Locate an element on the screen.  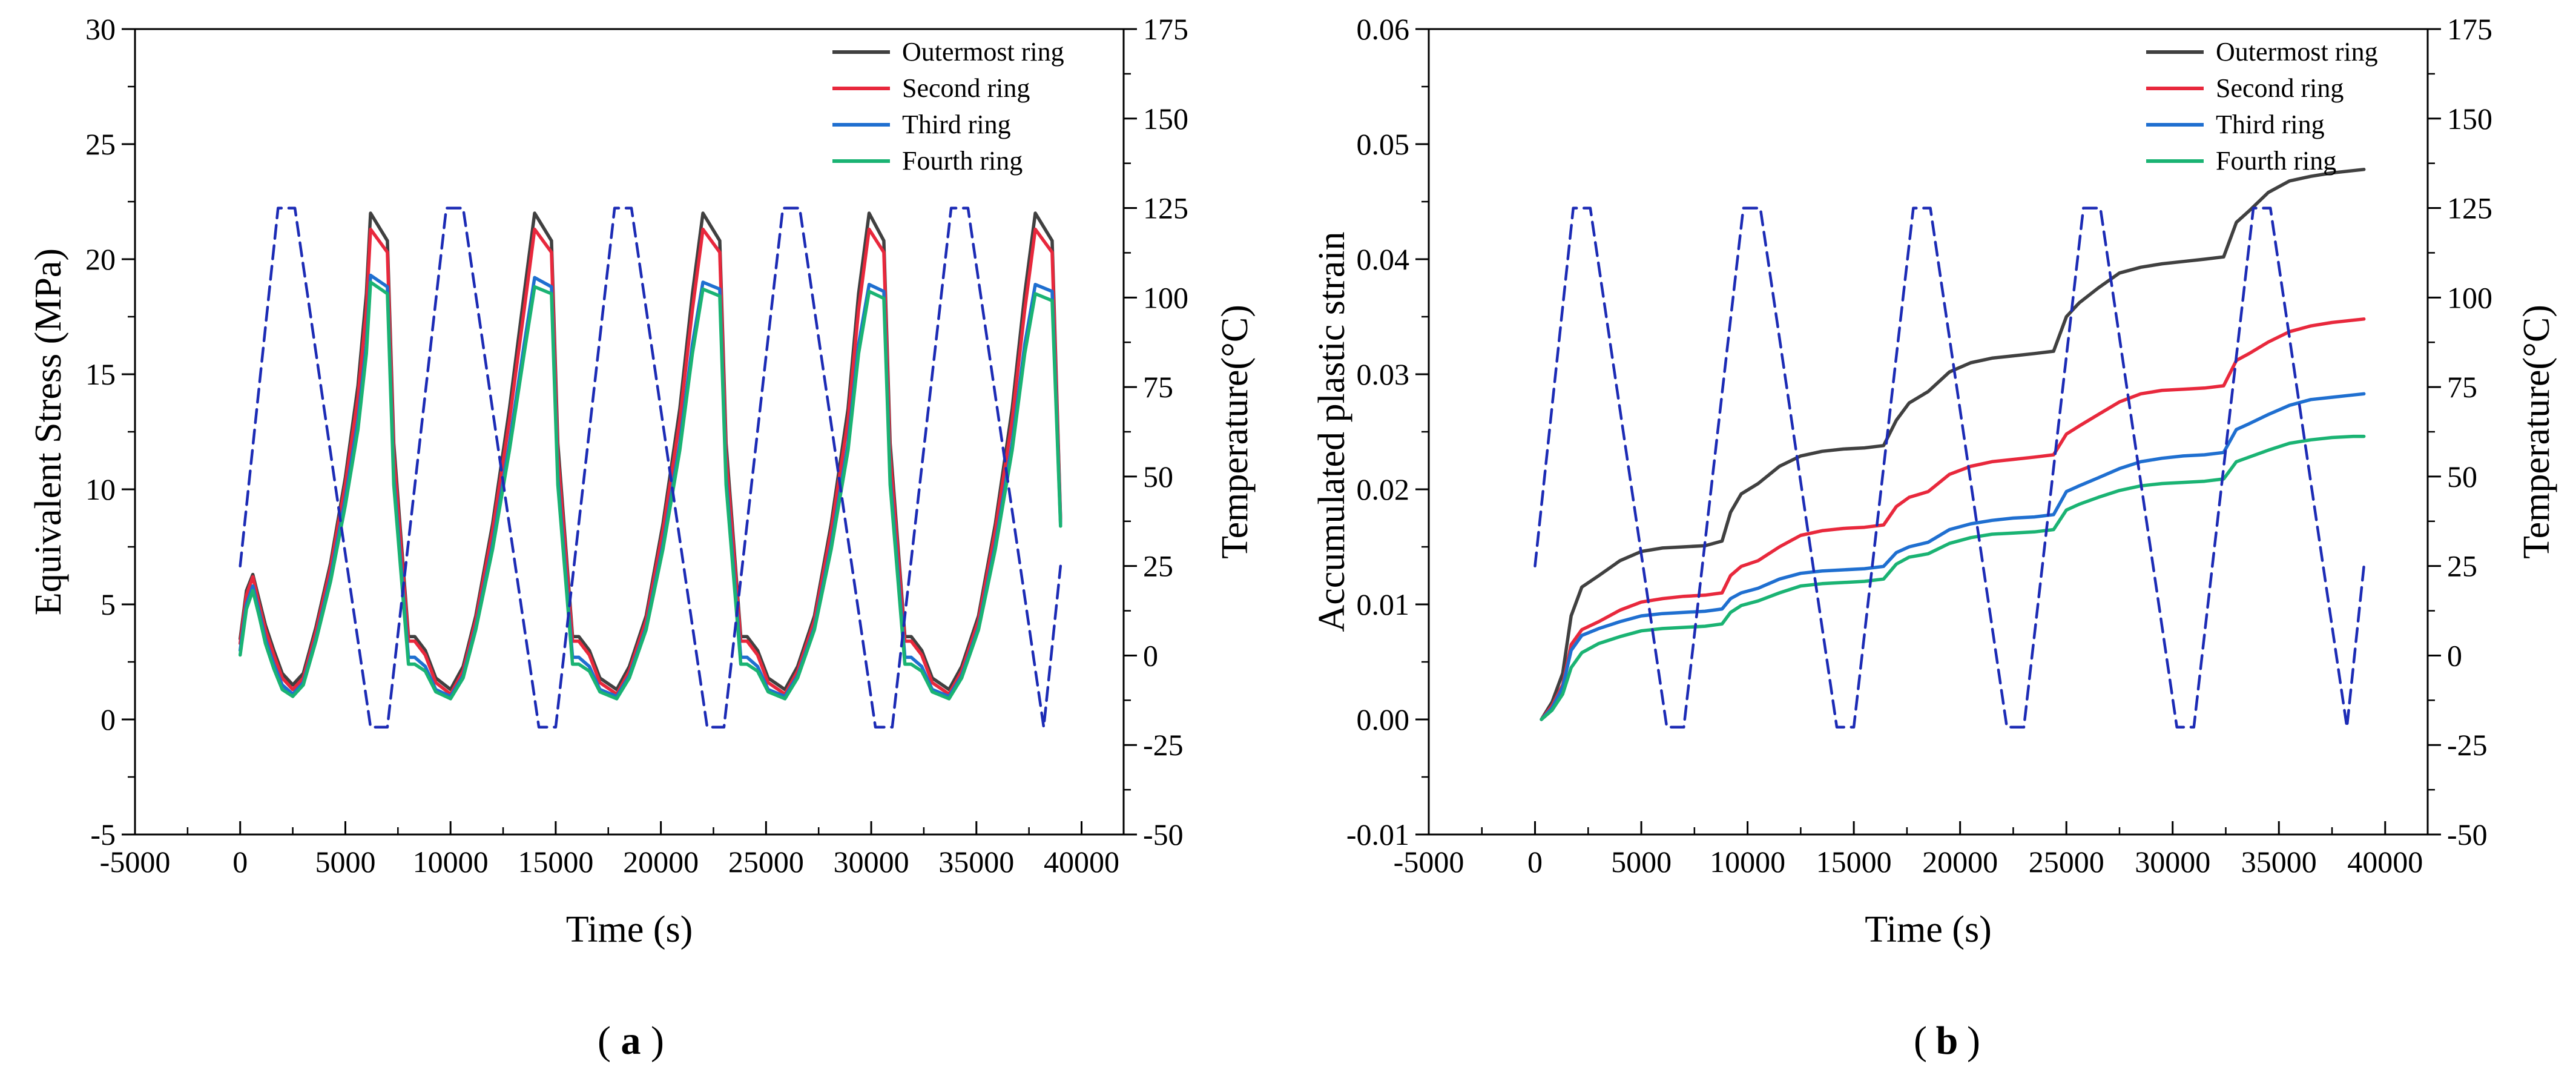
y-tick-label: 0.04 is located at coordinates (1384, 259).